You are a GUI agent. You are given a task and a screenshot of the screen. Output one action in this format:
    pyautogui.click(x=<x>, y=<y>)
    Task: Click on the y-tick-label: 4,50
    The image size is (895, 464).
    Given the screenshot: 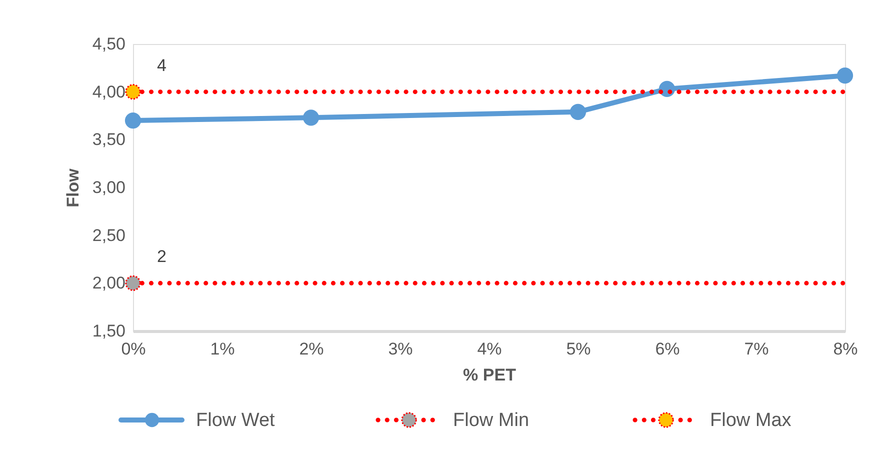 What is the action you would take?
    pyautogui.click(x=109, y=44)
    